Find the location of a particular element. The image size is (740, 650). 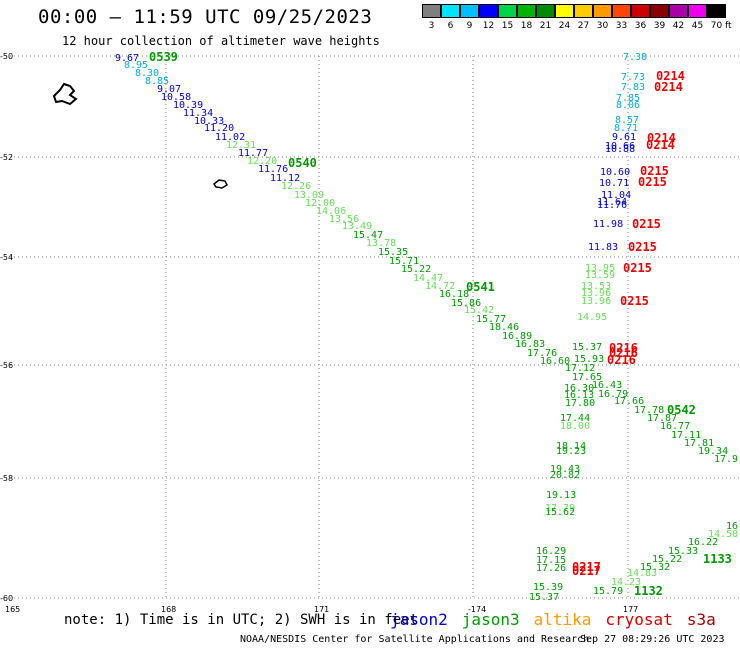

wave-height-value: 15.22 is located at coordinates (416, 269).